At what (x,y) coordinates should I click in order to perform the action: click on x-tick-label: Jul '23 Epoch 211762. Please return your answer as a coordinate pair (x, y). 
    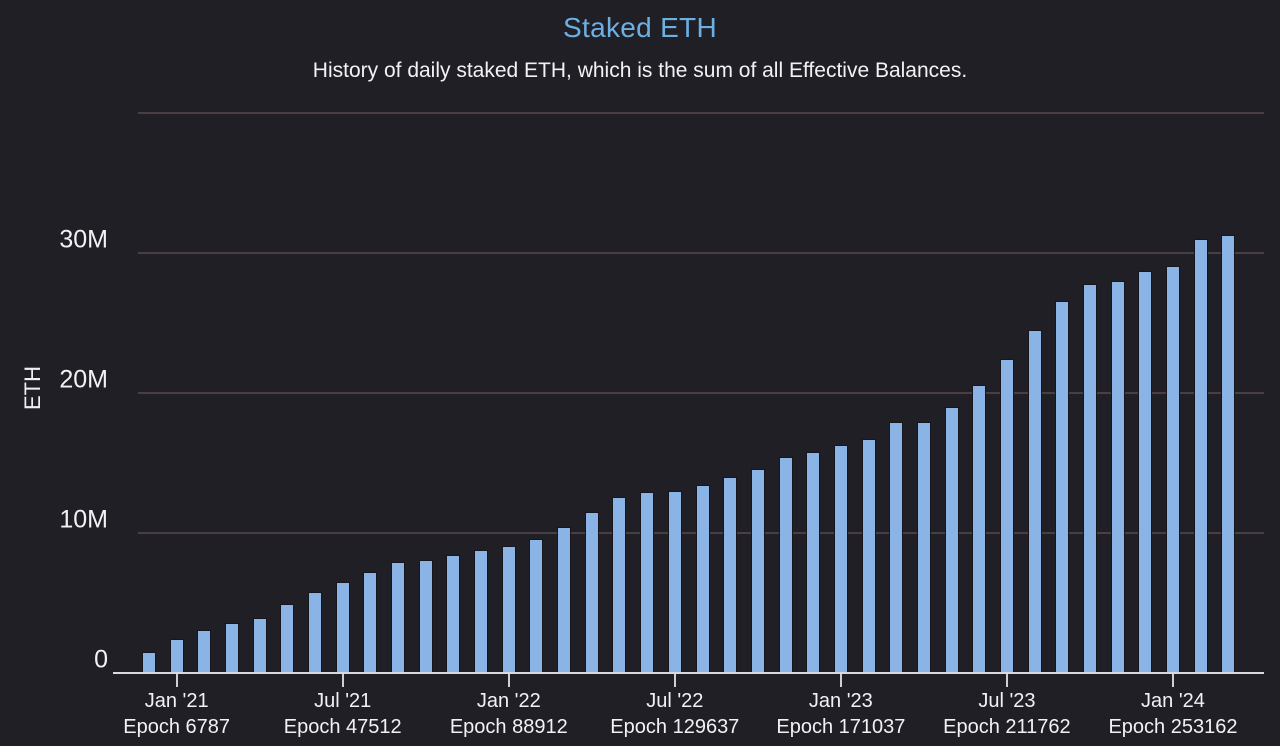
    Looking at the image, I should click on (1007, 715).